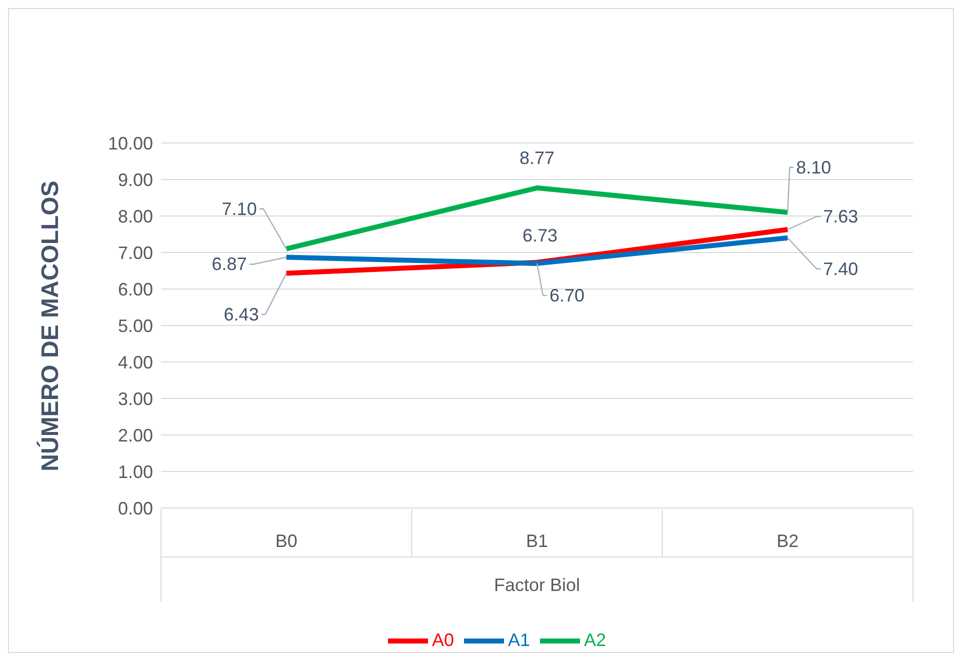 Image resolution: width=962 pixels, height=661 pixels. What do you see at coordinates (130, 143) in the screenshot?
I see `y-tick-label: 10.00` at bounding box center [130, 143].